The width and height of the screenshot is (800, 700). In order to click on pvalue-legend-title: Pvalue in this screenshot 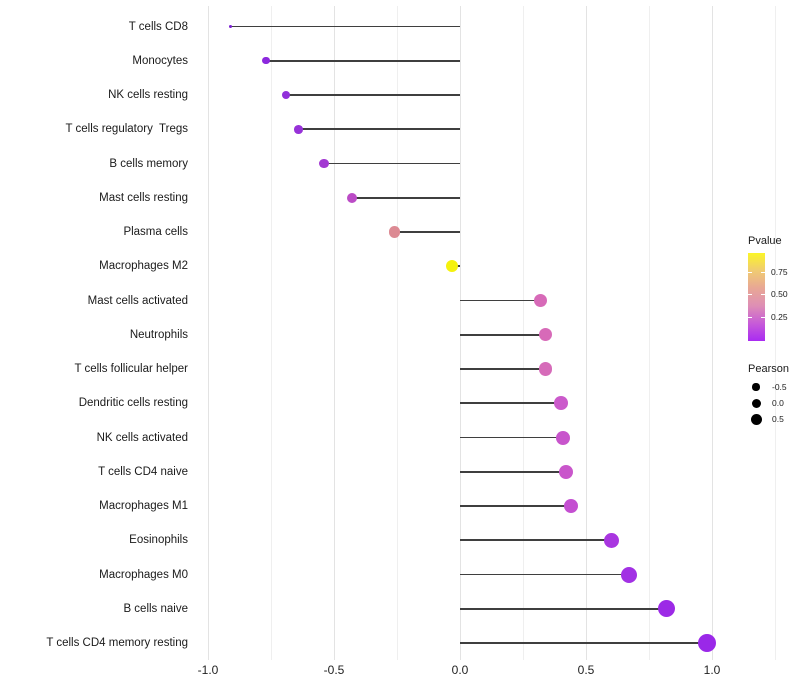, I will do `click(765, 241)`.